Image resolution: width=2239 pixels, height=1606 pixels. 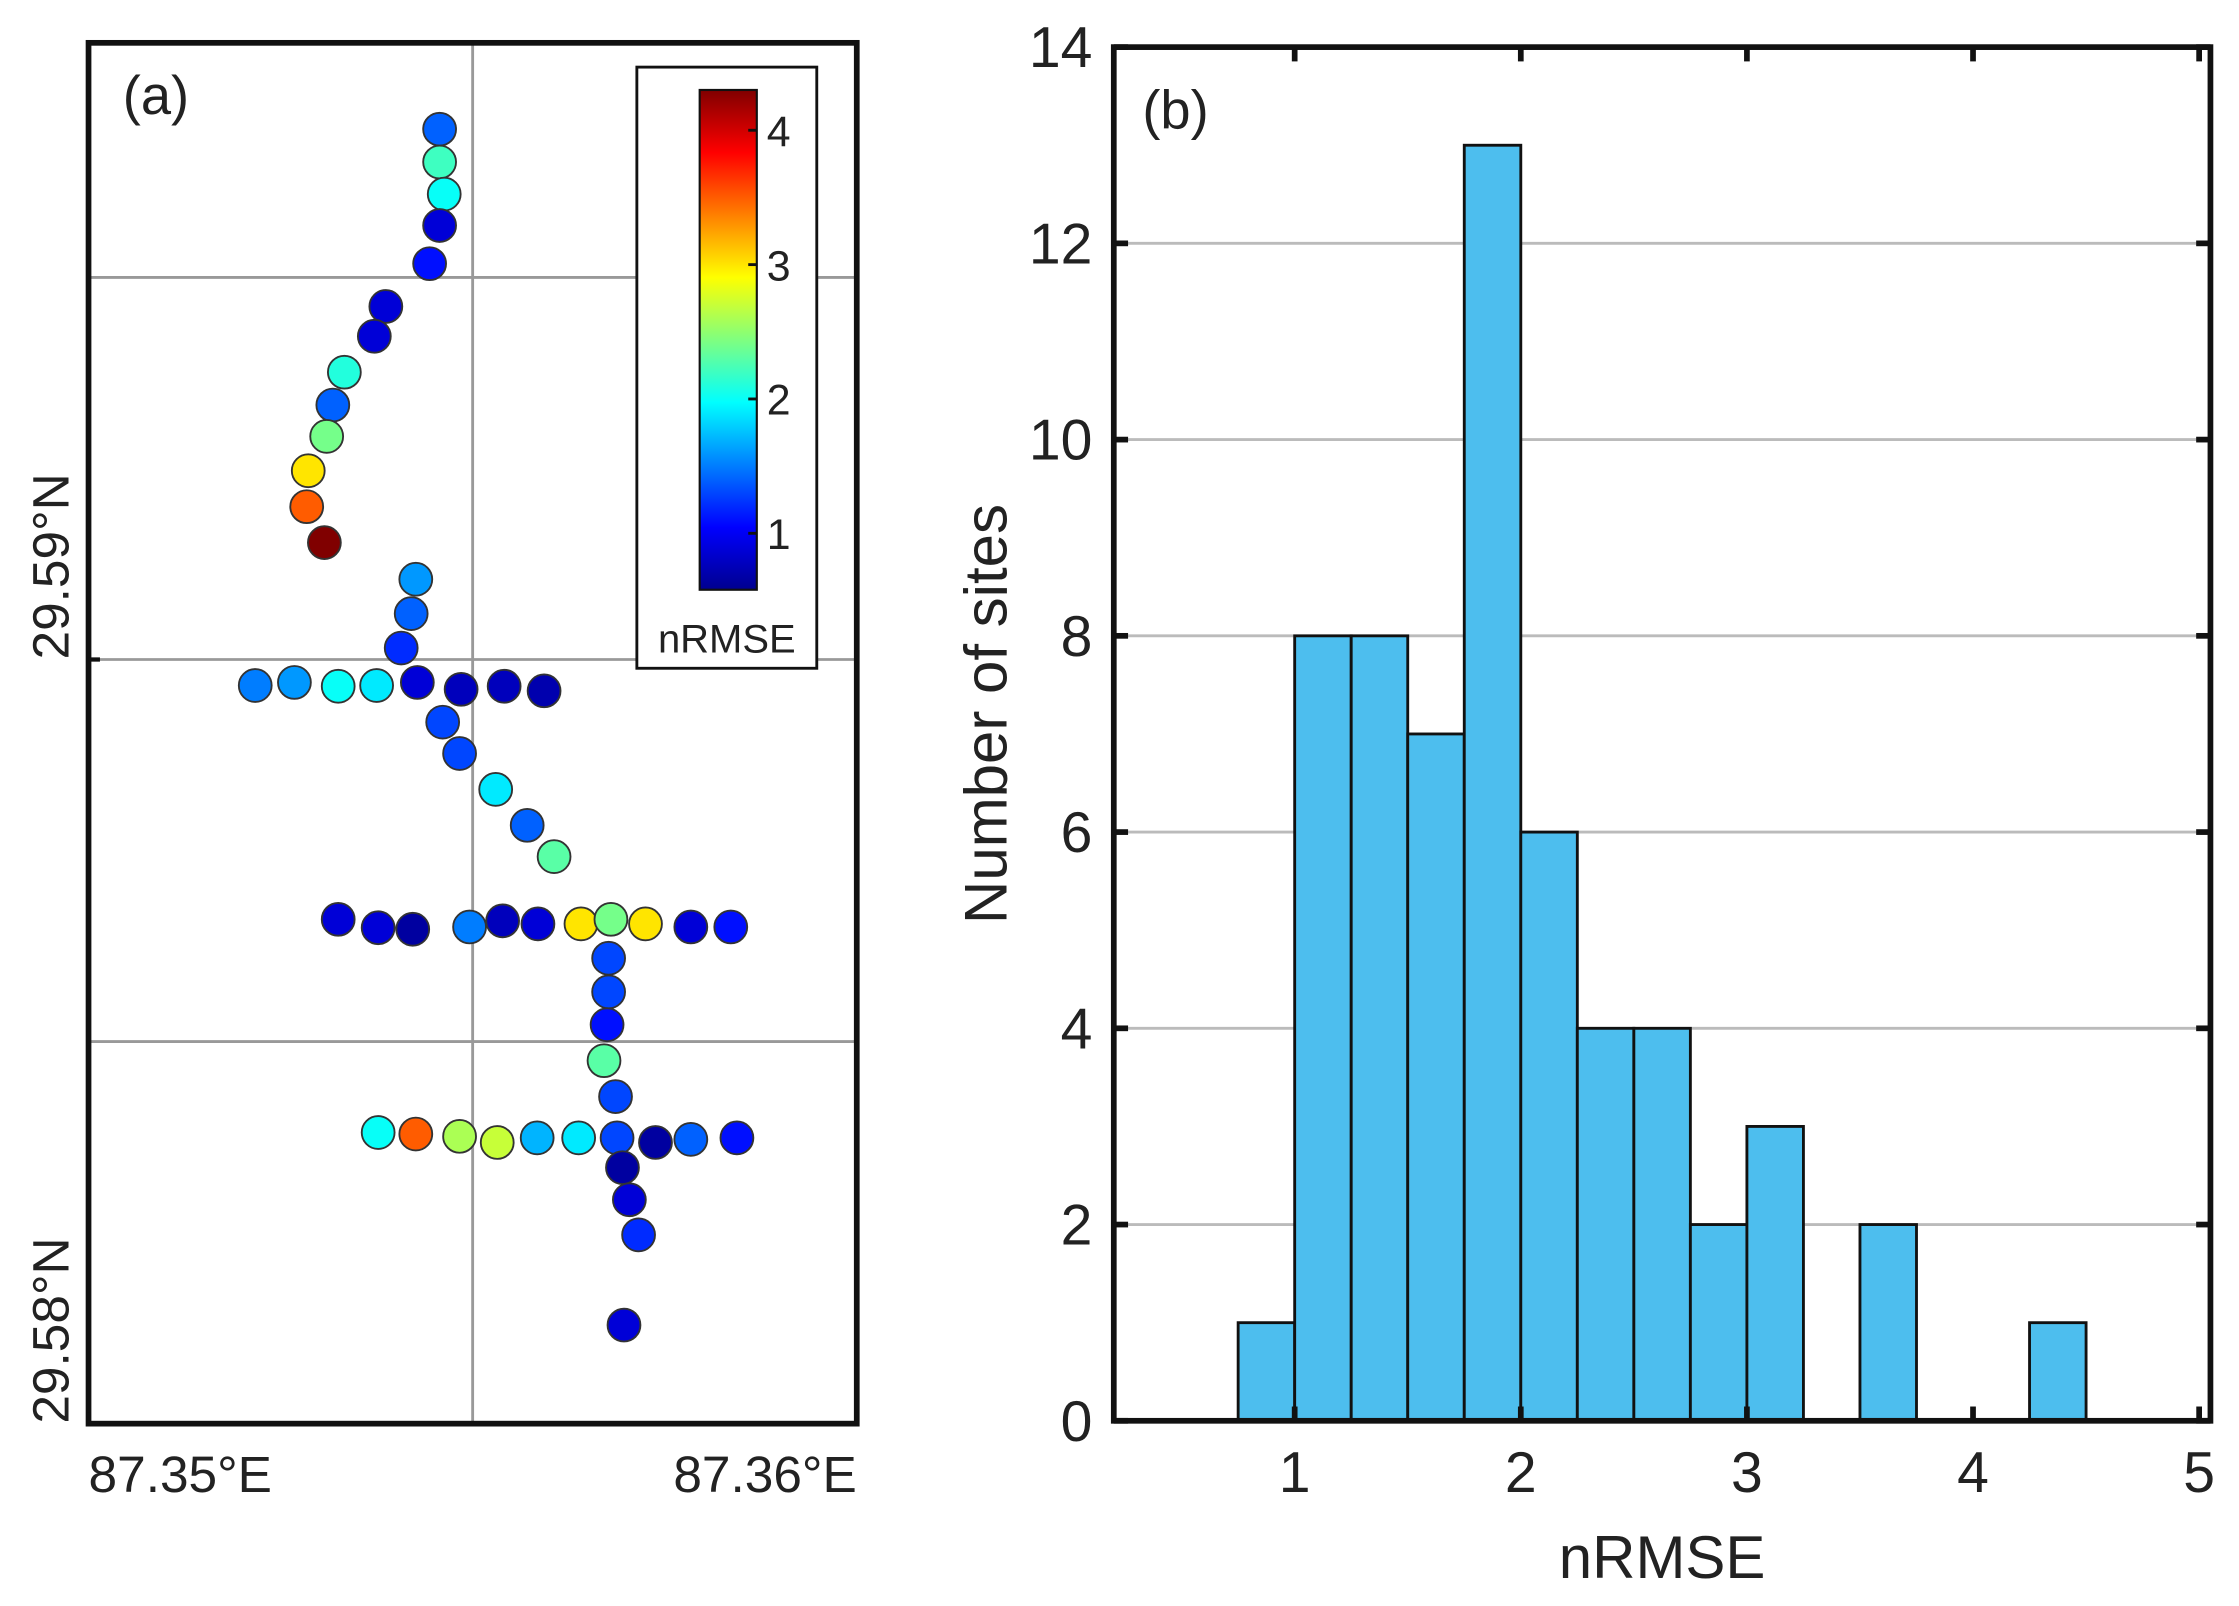 What do you see at coordinates (1061, 48) in the screenshot?
I see `y-tick-label: 14` at bounding box center [1061, 48].